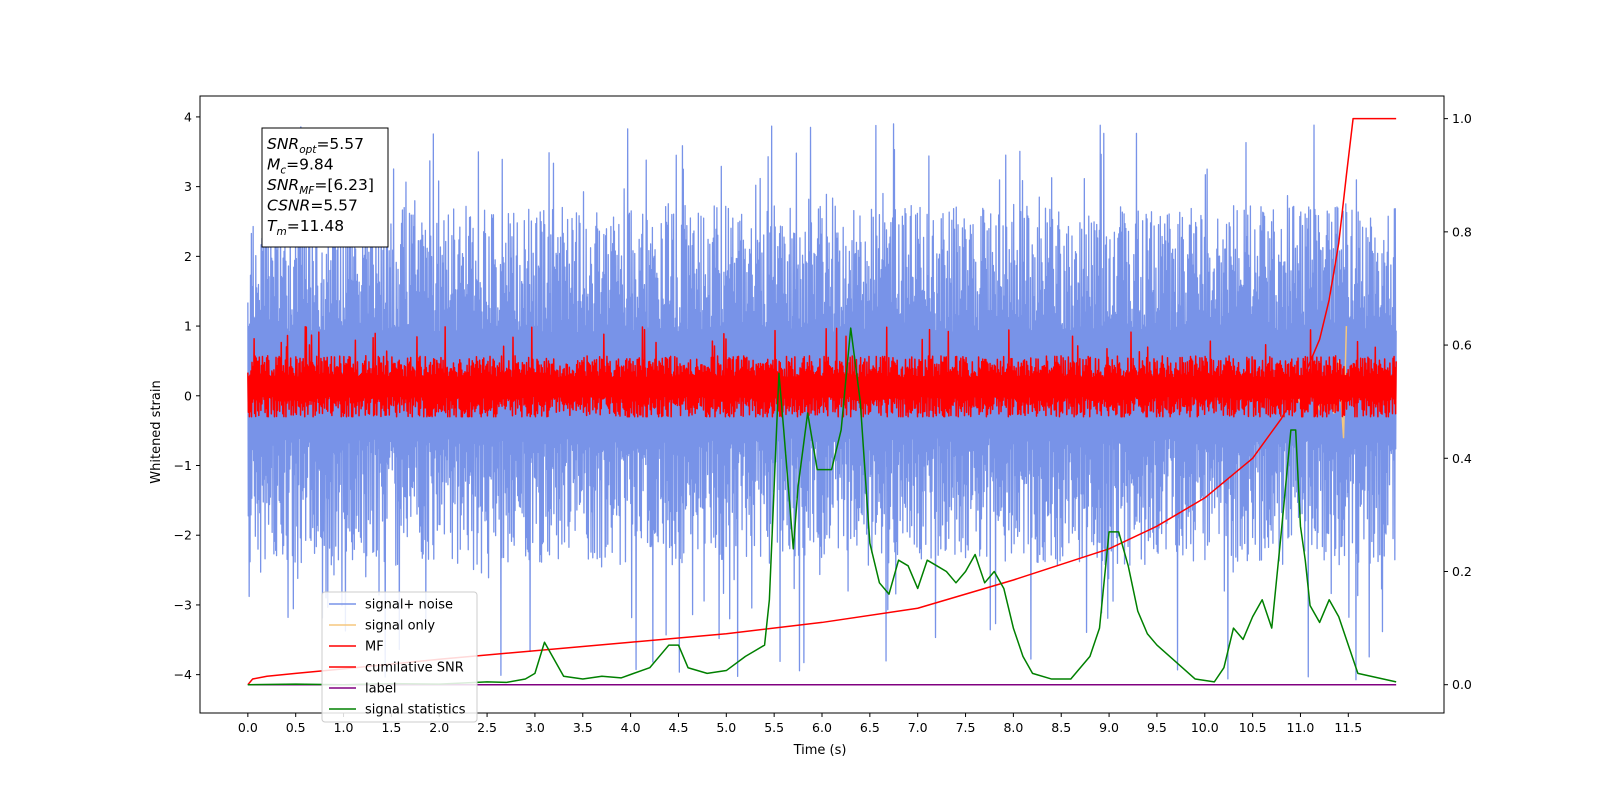 This screenshot has height=800, width=1600. Describe the element at coordinates (1157, 727) in the screenshot. I see `x-tick-label: 9.5` at that location.